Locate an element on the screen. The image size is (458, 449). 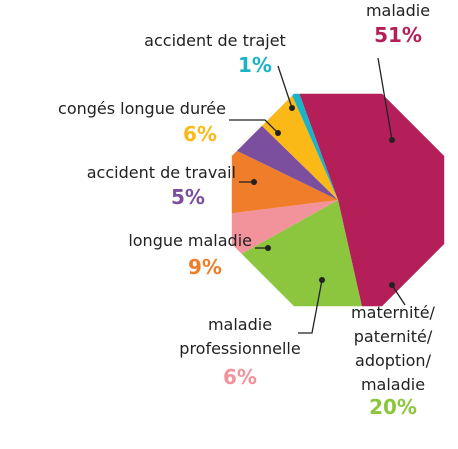
slice-label: maladie professionnelle is located at coordinates (239, 336).